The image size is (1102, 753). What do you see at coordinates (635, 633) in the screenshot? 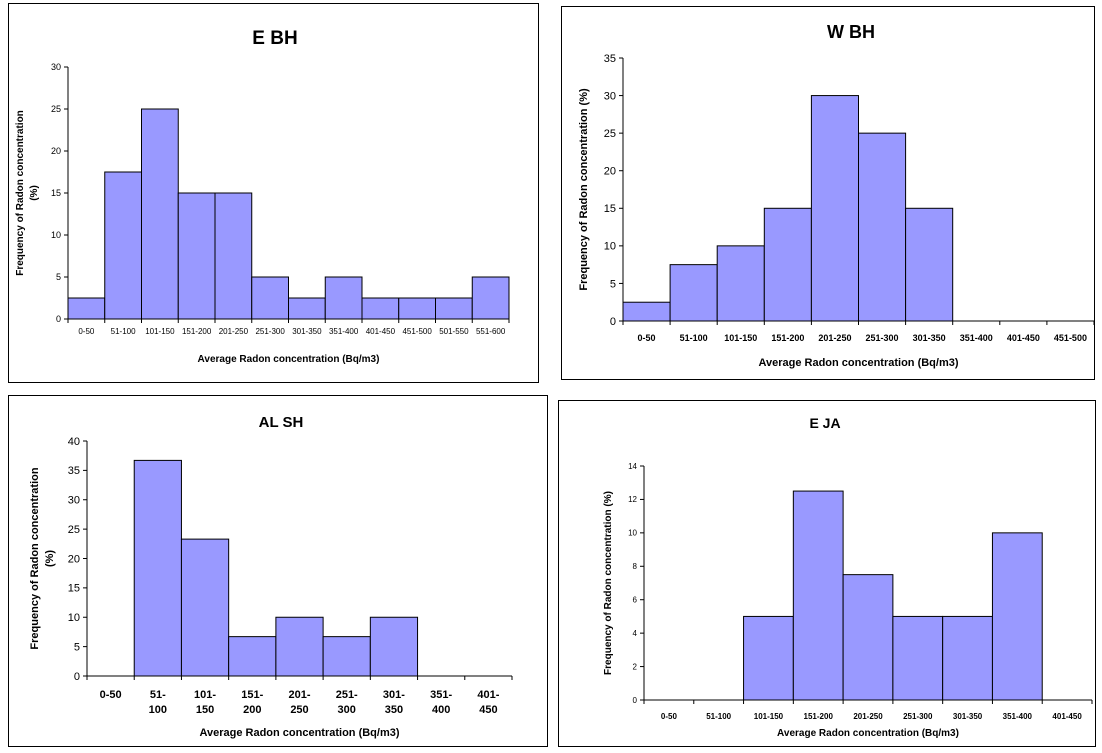
I see `y-tick-label: 4` at bounding box center [635, 633].